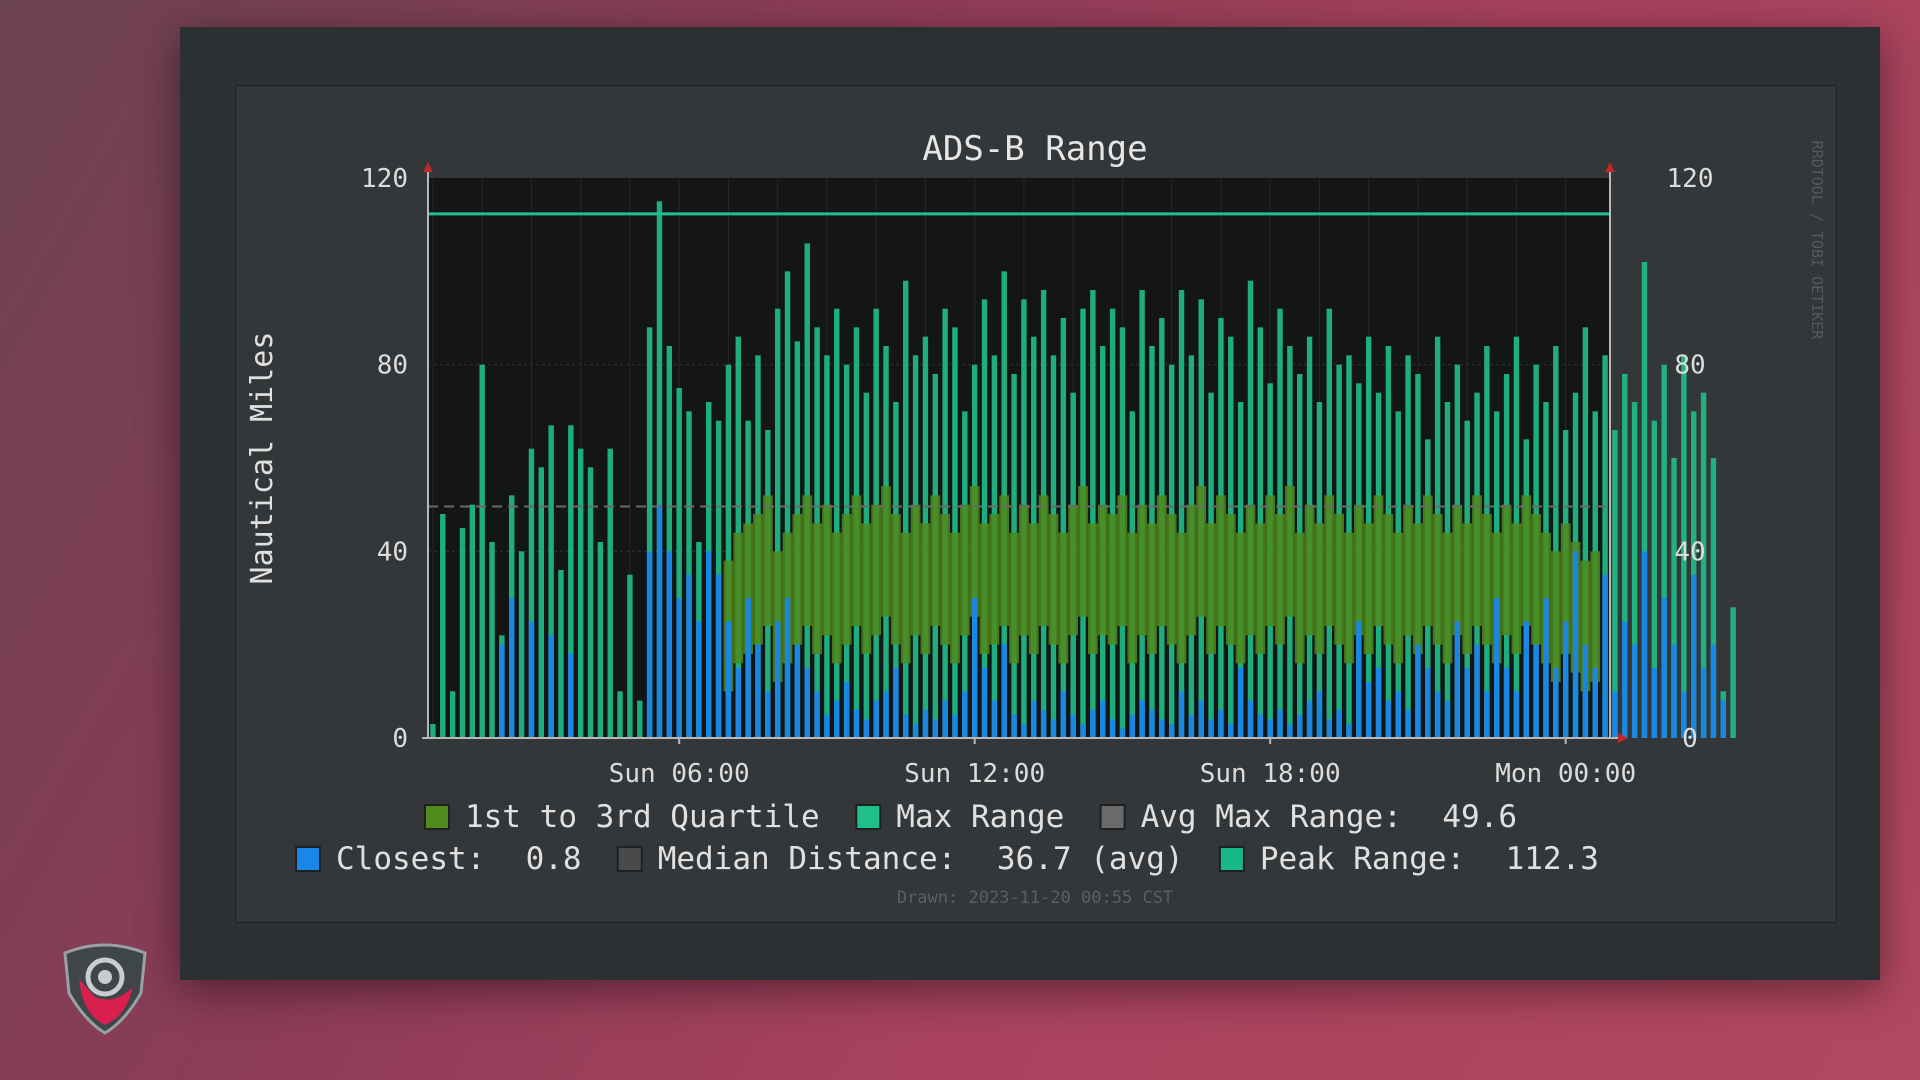 This screenshot has width=1920, height=1080. What do you see at coordinates (1565, 774) in the screenshot?
I see `x-tick-label: Mon 00:00` at bounding box center [1565, 774].